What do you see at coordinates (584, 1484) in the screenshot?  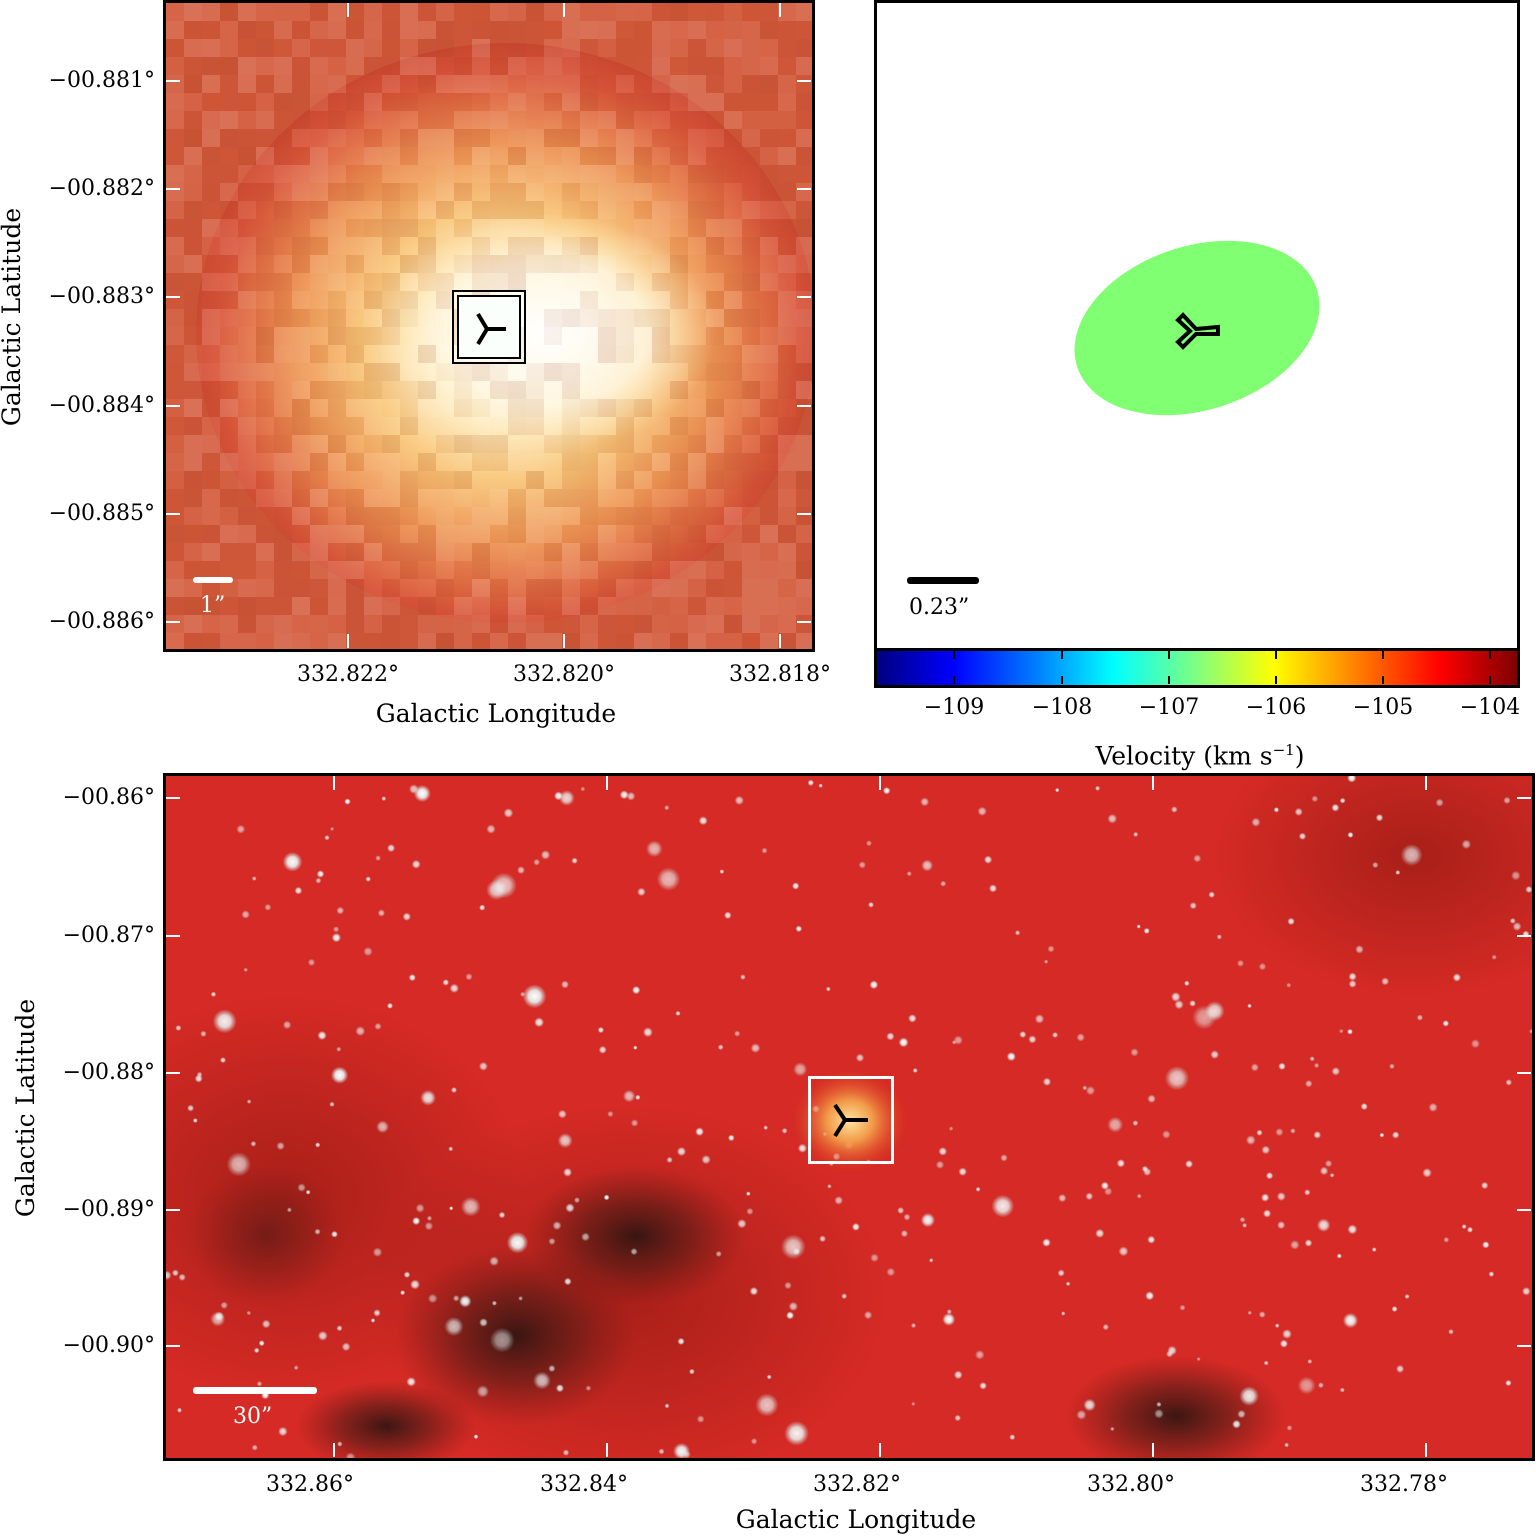 I see `x-tick: 332.84°` at bounding box center [584, 1484].